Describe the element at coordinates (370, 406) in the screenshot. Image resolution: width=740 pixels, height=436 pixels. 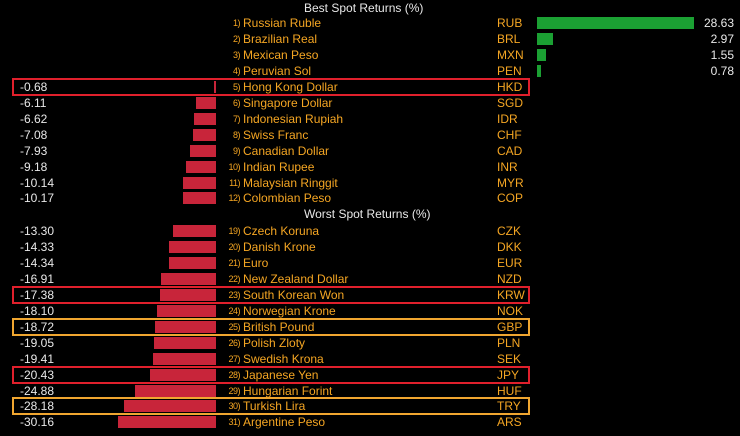
I see `currency-row-try: -28.18 30) Turkish Lira TRY` at that location.